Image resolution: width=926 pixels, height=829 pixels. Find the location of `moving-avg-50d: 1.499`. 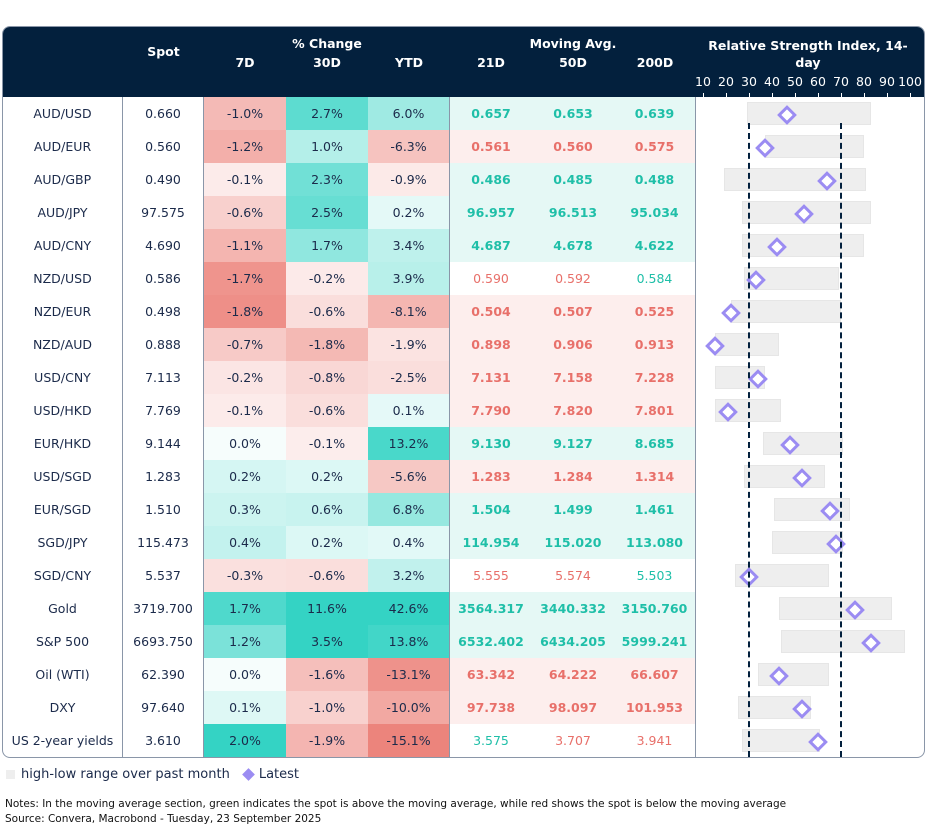

moving-avg-50d: 1.499 is located at coordinates (573, 509).